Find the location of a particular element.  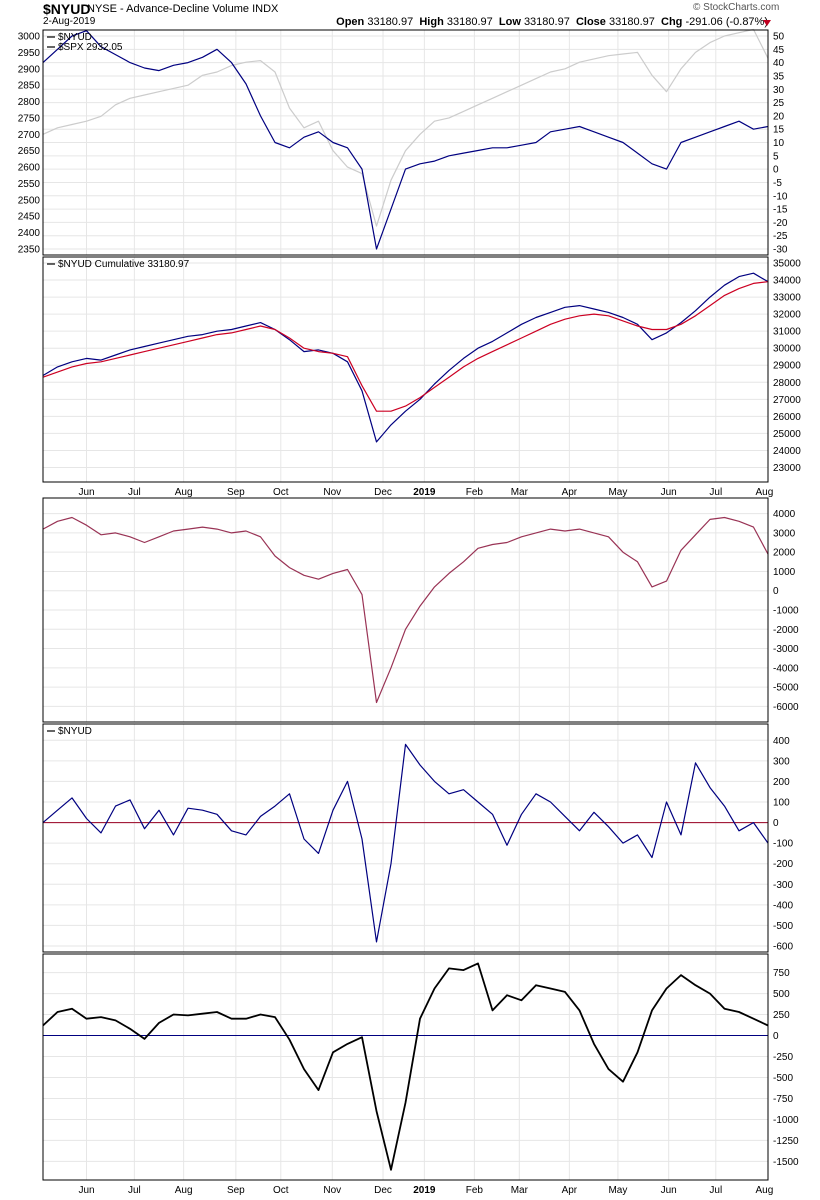

high-label: High is located at coordinates (431, 22).